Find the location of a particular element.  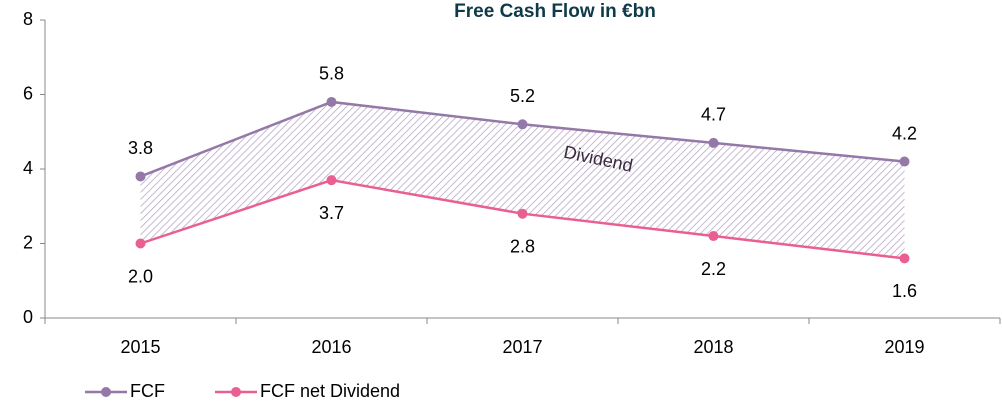

data-label: 2.8 is located at coordinates (522, 246).